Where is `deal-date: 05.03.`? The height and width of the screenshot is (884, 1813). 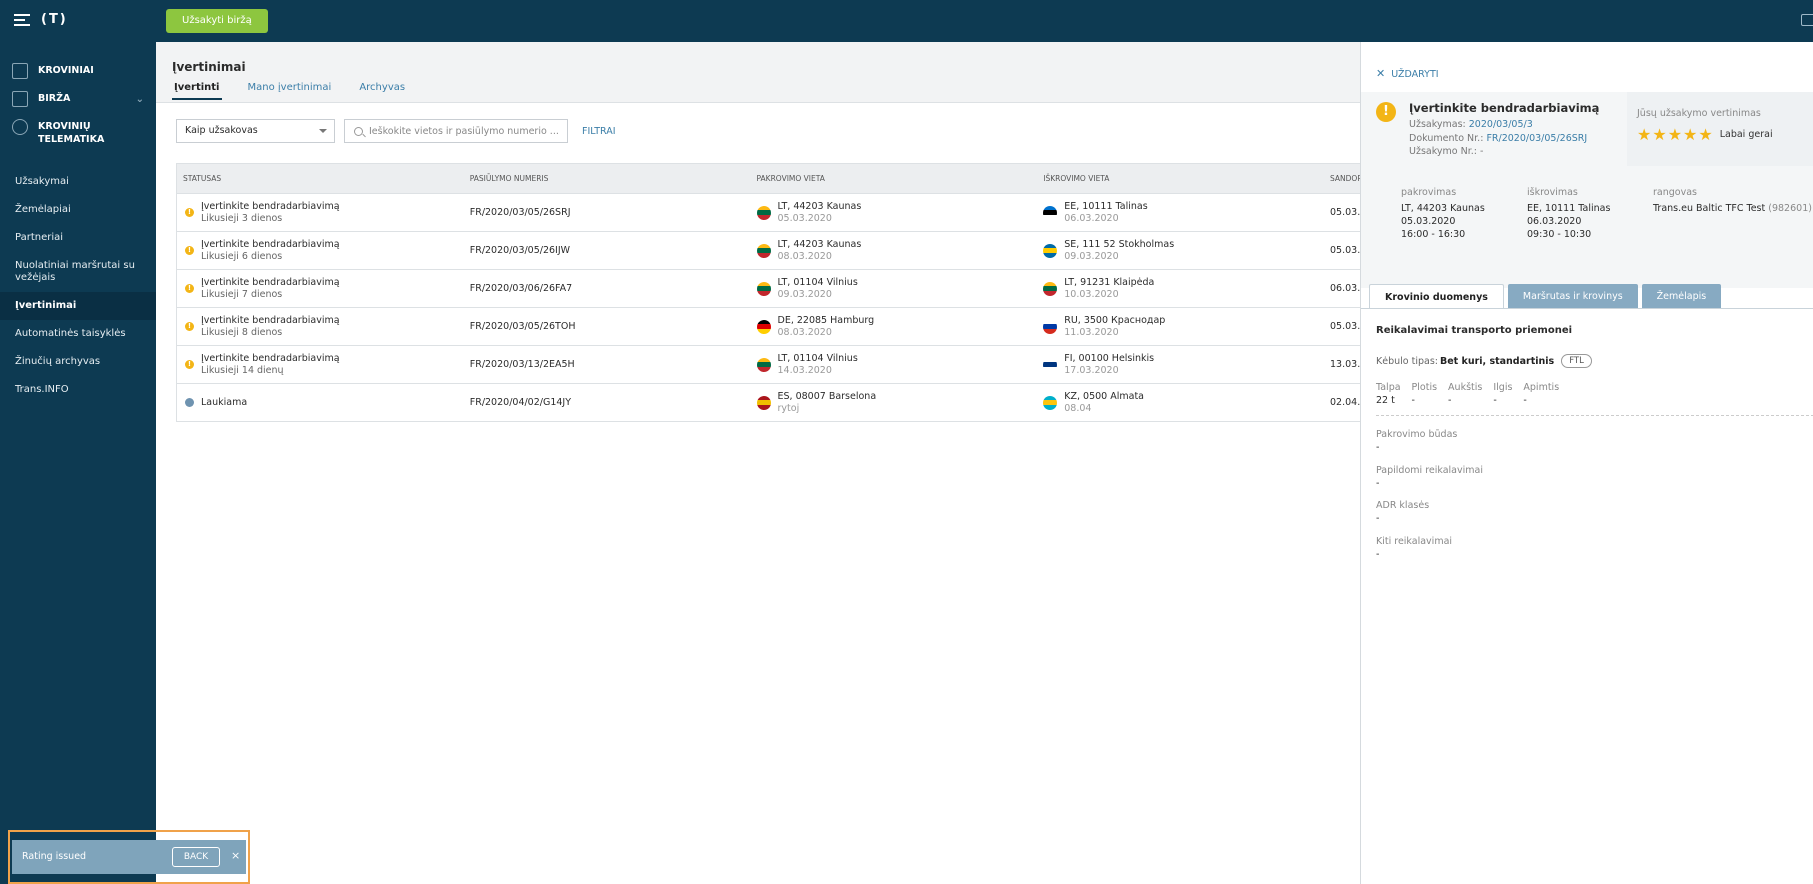
deal-date: 05.03. is located at coordinates (1345, 212).